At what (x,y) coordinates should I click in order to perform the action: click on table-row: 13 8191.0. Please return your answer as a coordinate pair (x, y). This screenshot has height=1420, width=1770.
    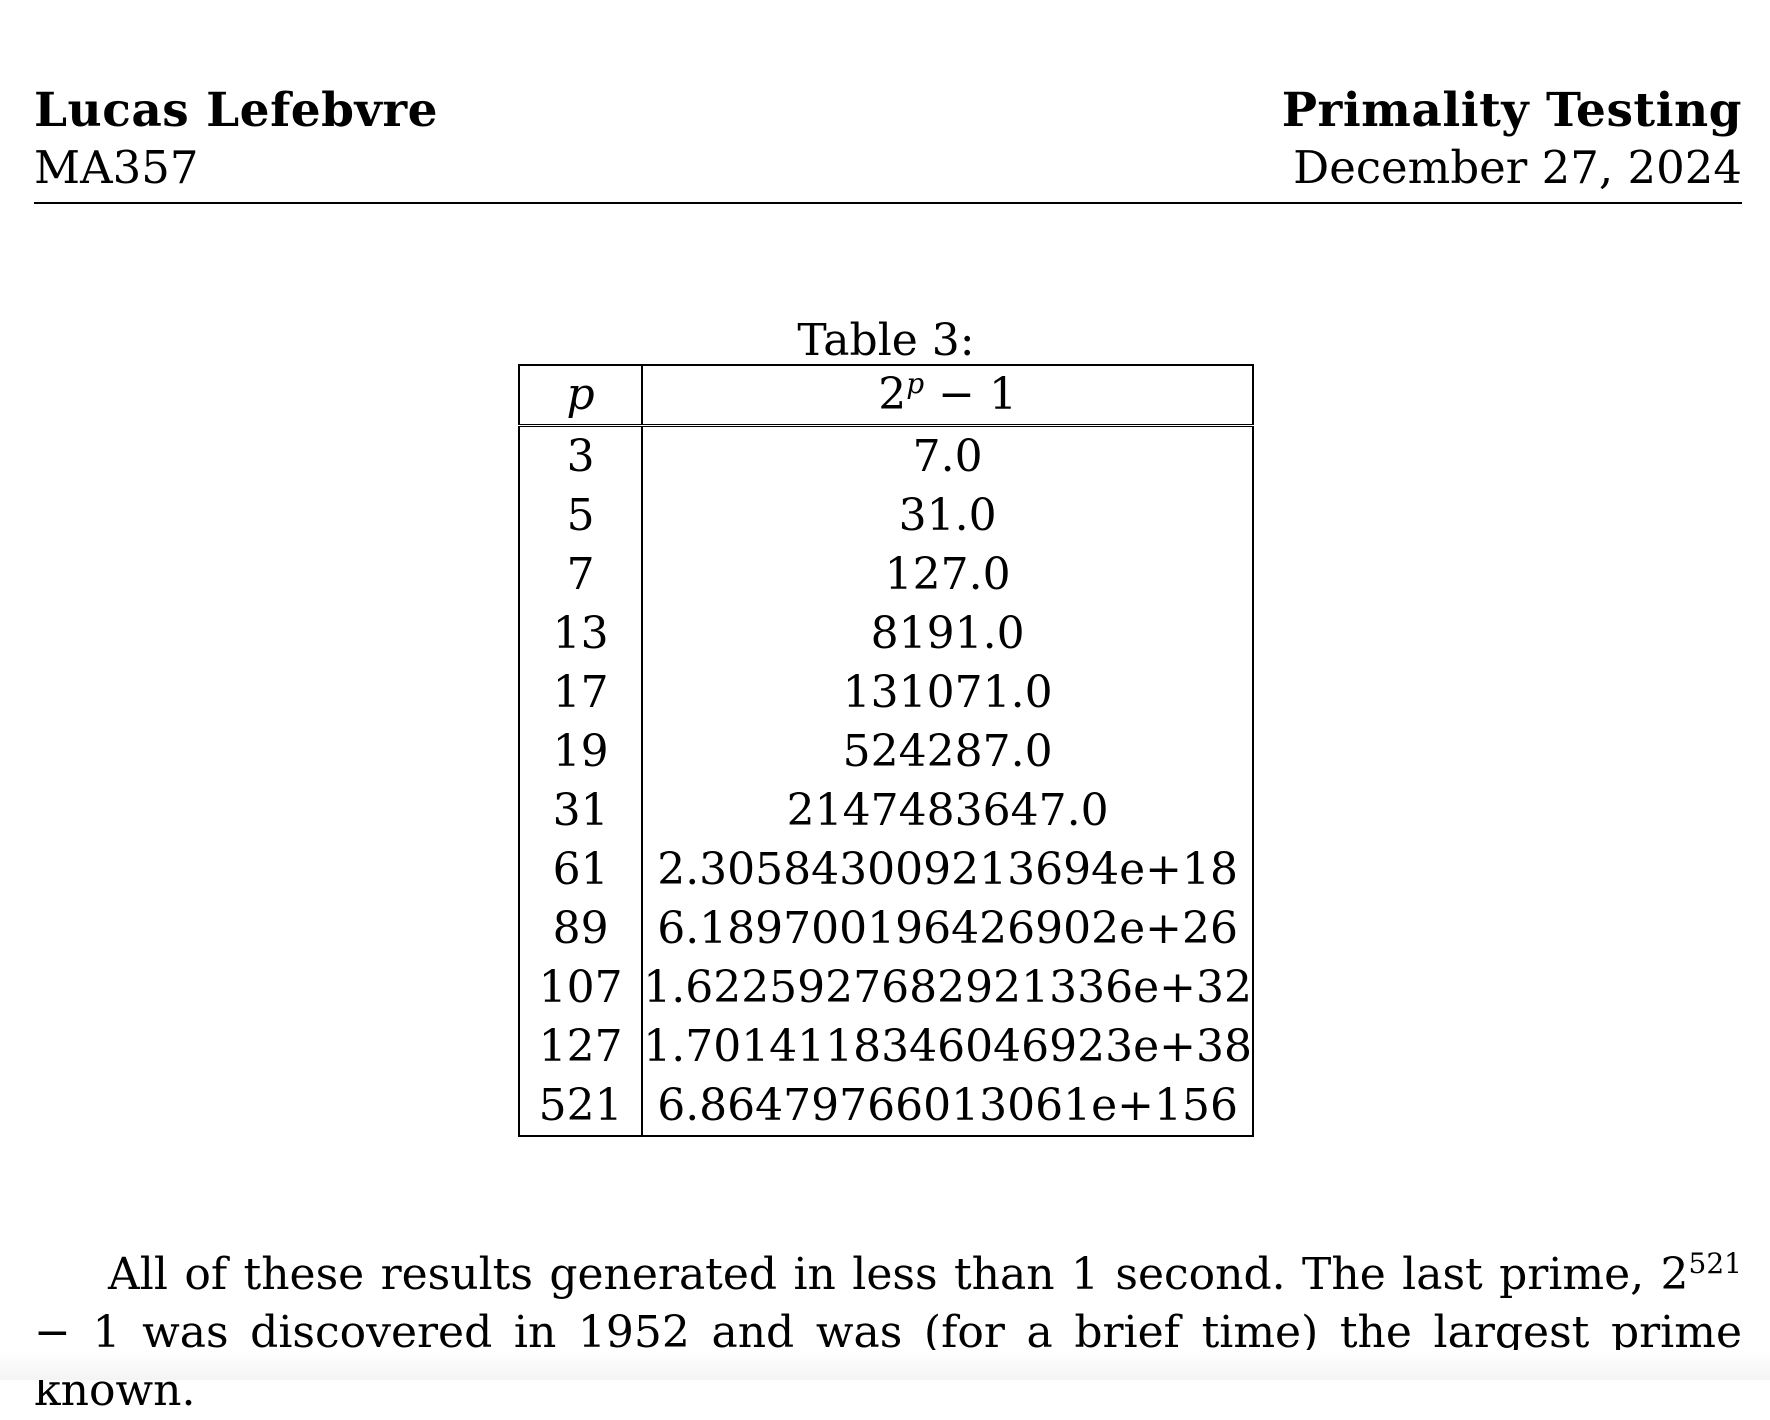
    Looking at the image, I should click on (885, 633).